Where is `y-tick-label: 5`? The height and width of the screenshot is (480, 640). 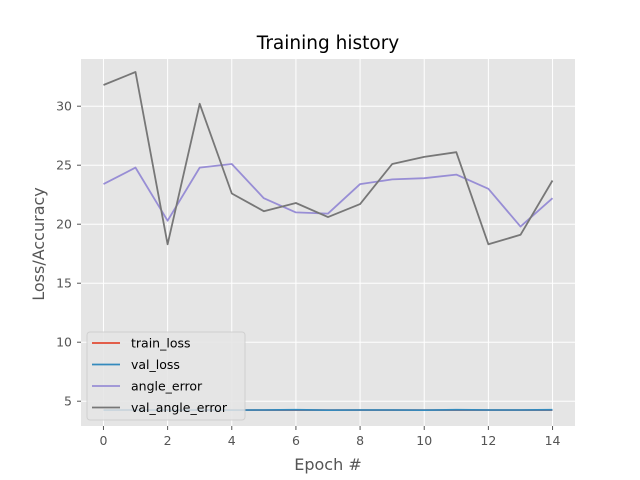 y-tick-label: 5 is located at coordinates (68, 401).